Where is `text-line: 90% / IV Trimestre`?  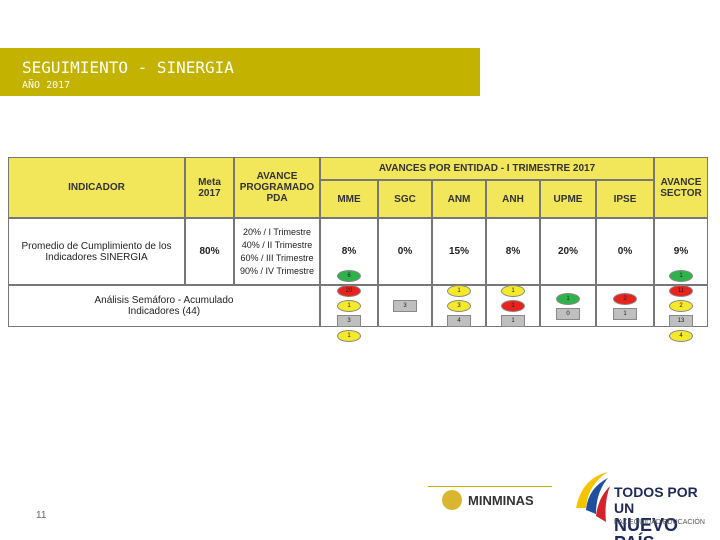 text-line: 90% / IV Trimestre is located at coordinates (277, 270).